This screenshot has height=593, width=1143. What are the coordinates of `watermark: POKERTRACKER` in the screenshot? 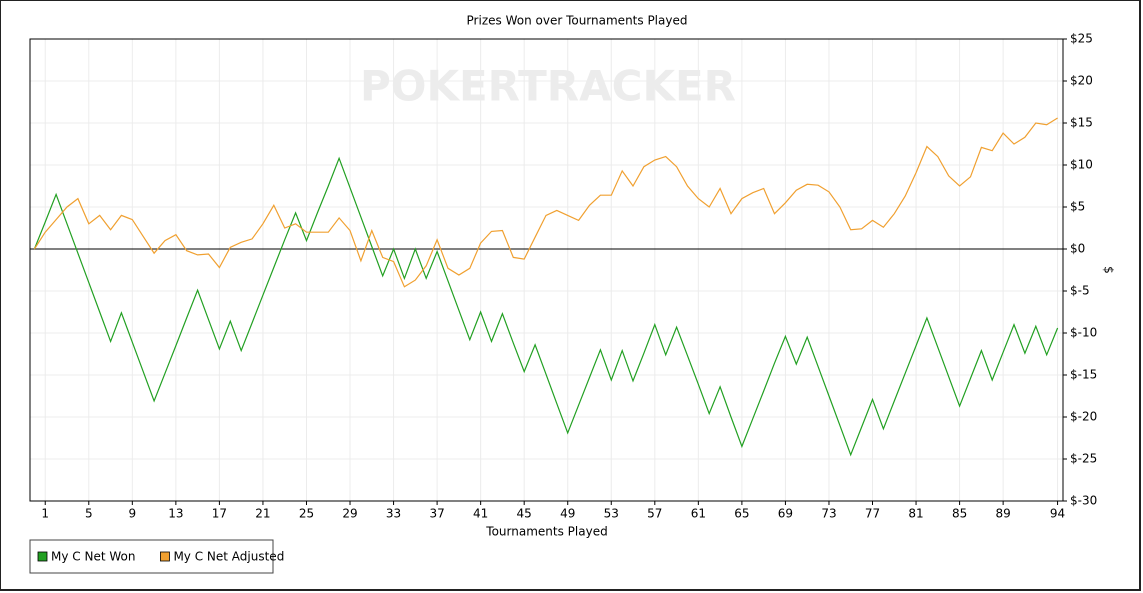 It's located at (548, 86).